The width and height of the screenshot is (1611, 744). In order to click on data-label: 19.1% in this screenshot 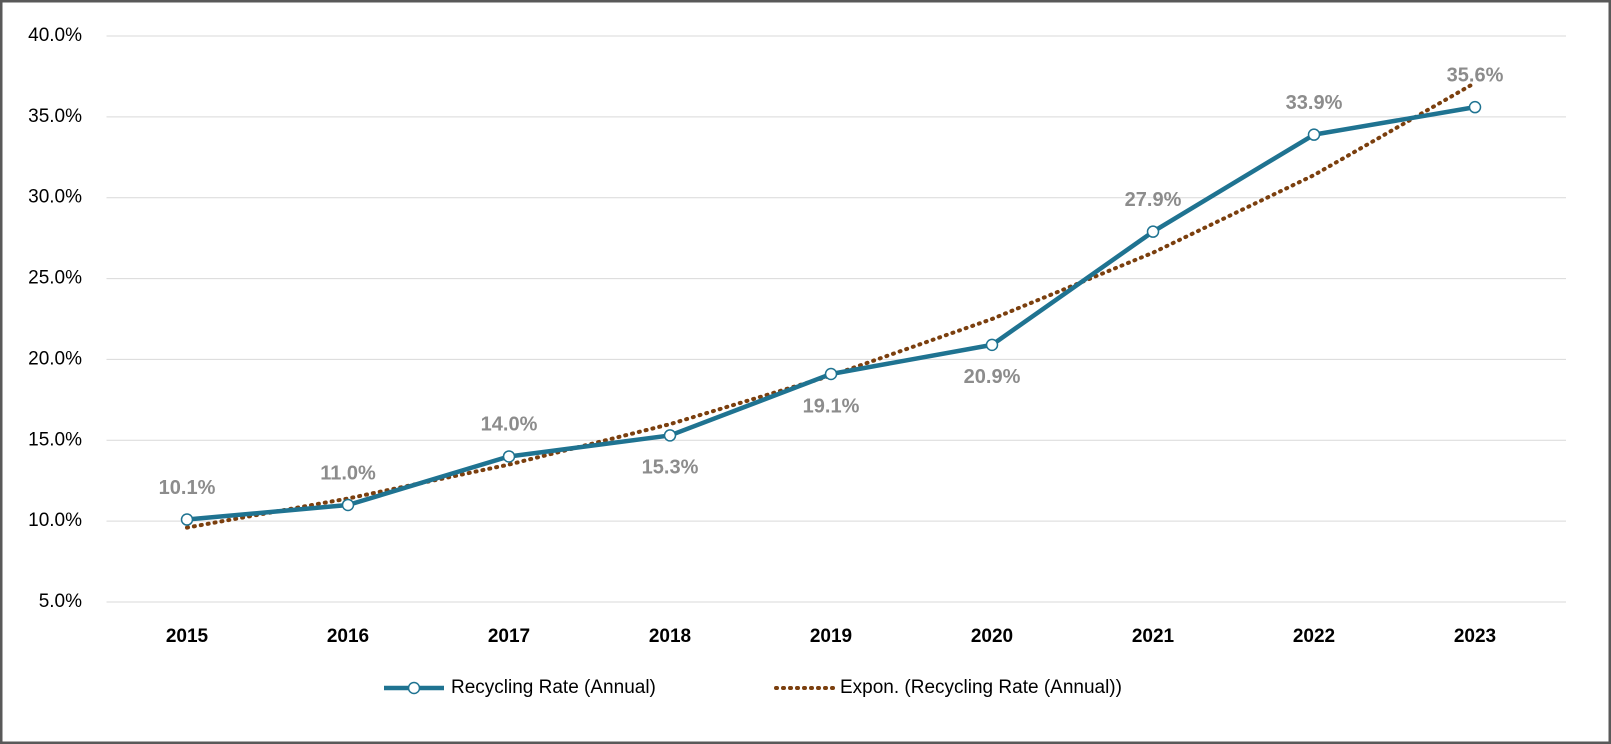, I will do `click(831, 406)`.